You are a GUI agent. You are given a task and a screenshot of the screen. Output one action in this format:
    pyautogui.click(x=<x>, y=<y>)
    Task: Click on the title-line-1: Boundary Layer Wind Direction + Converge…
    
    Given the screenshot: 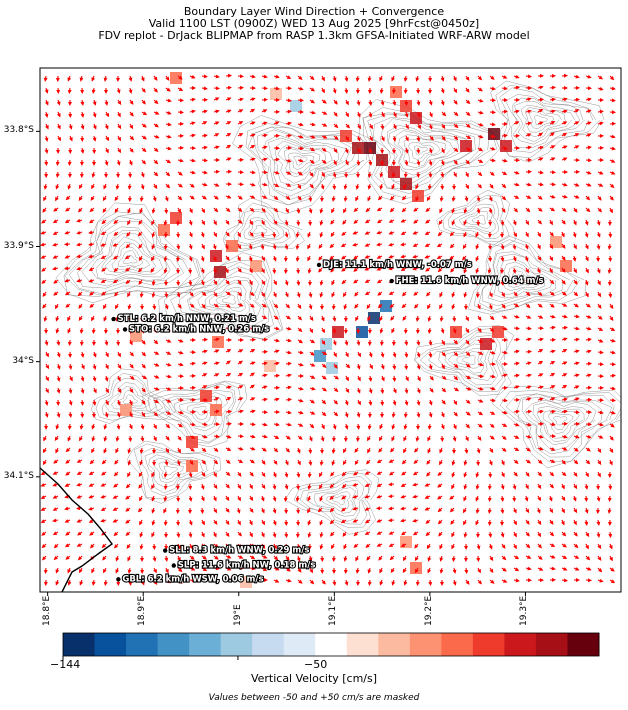 What is the action you would take?
    pyautogui.click(x=314, y=11)
    